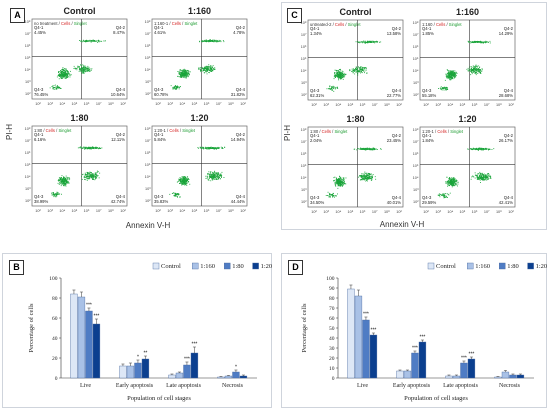  I want to click on quadrant-label: Q4-3 29.59%, so click(429, 200).